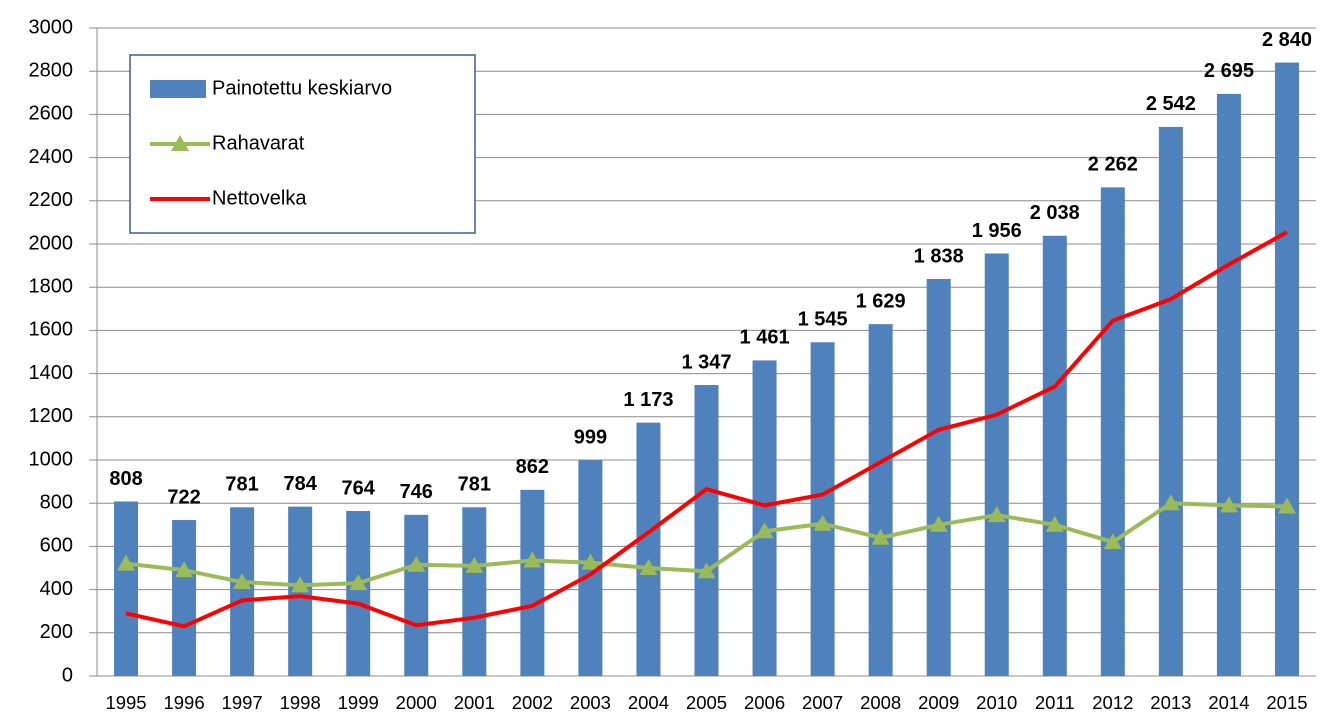  Describe the element at coordinates (474, 702) in the screenshot. I see `x-tick-label: 2001` at that location.